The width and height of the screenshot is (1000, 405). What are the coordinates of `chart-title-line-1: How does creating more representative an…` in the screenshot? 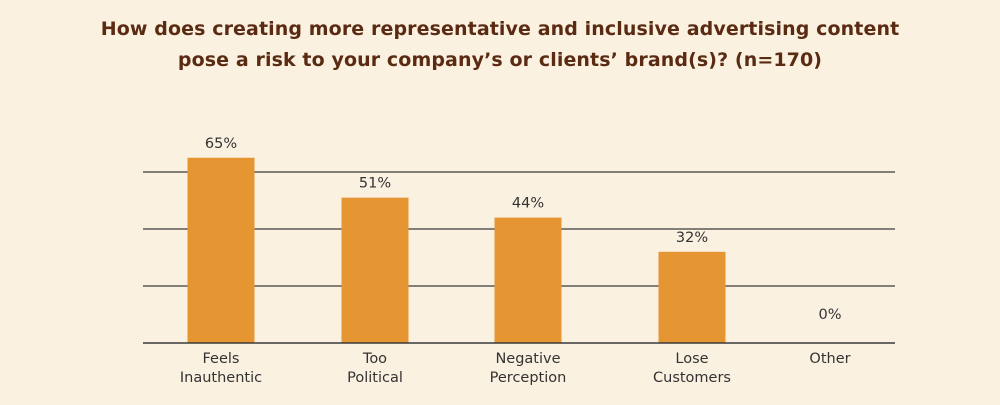 It's located at (500, 29).